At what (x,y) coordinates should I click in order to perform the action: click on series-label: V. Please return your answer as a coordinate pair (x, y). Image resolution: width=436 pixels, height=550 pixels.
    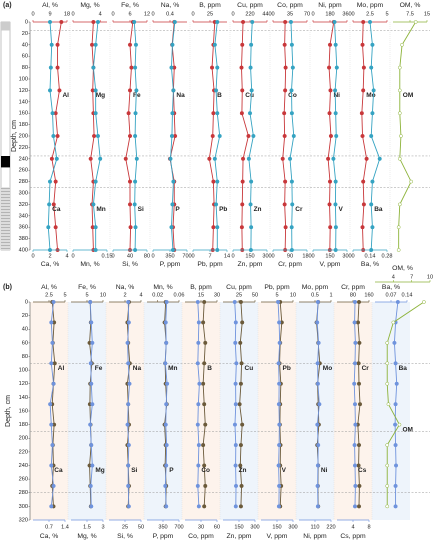
    Looking at the image, I should click on (284, 470).